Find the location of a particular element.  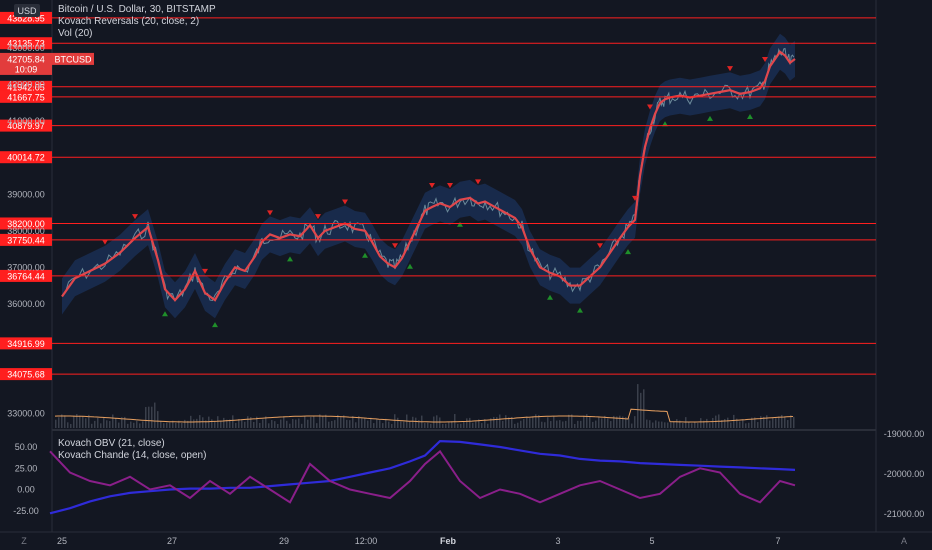

symbol-title: Bitcoin / U.S. Dollar, 30, BITSTAMP is located at coordinates (137, 9).